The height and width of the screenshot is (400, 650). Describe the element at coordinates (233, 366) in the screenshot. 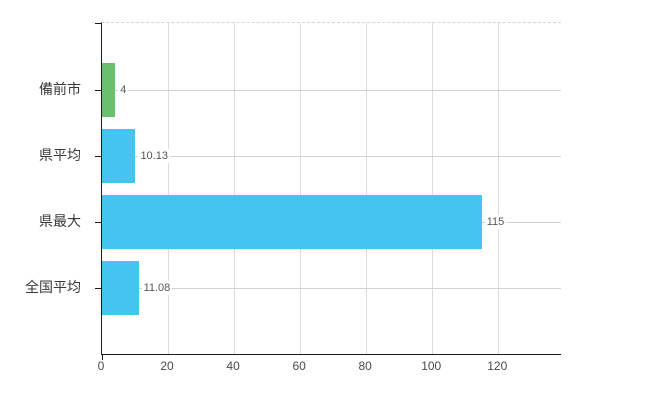

I see `x-tick-label: 40` at that location.